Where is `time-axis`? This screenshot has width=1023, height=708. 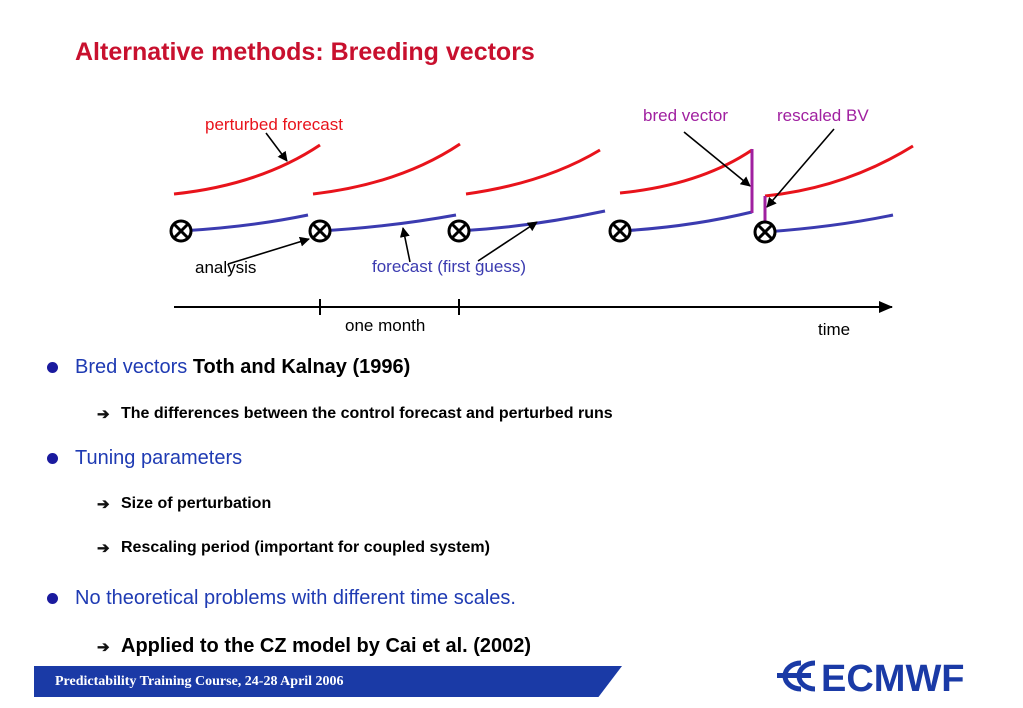 time-axis is located at coordinates (533, 307).